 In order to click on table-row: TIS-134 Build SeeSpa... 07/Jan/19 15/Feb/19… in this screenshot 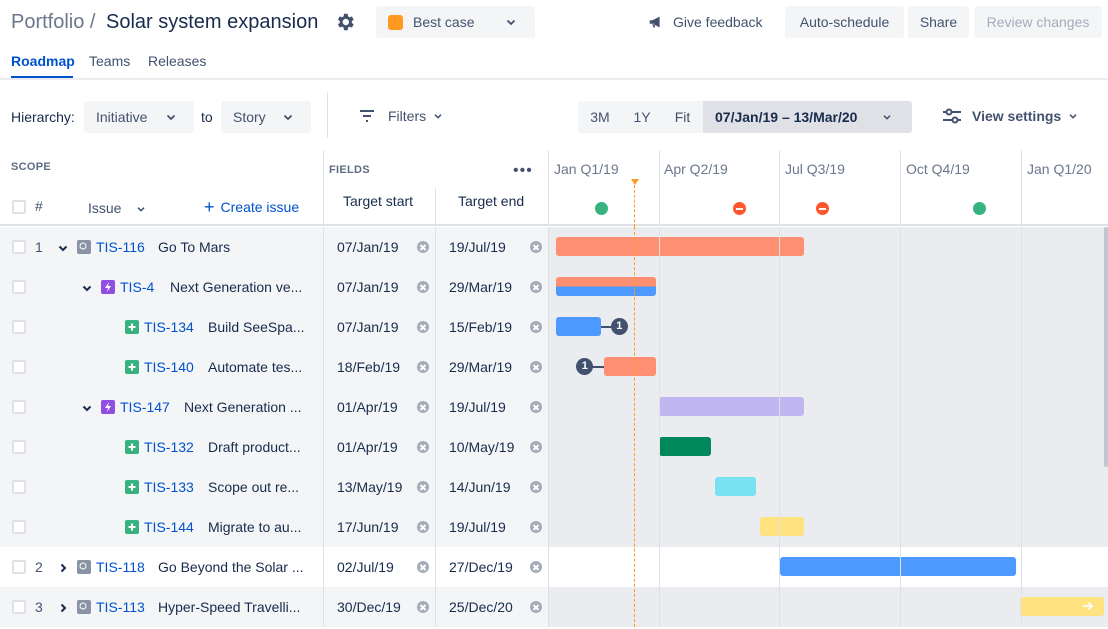, I will do `click(554, 327)`.